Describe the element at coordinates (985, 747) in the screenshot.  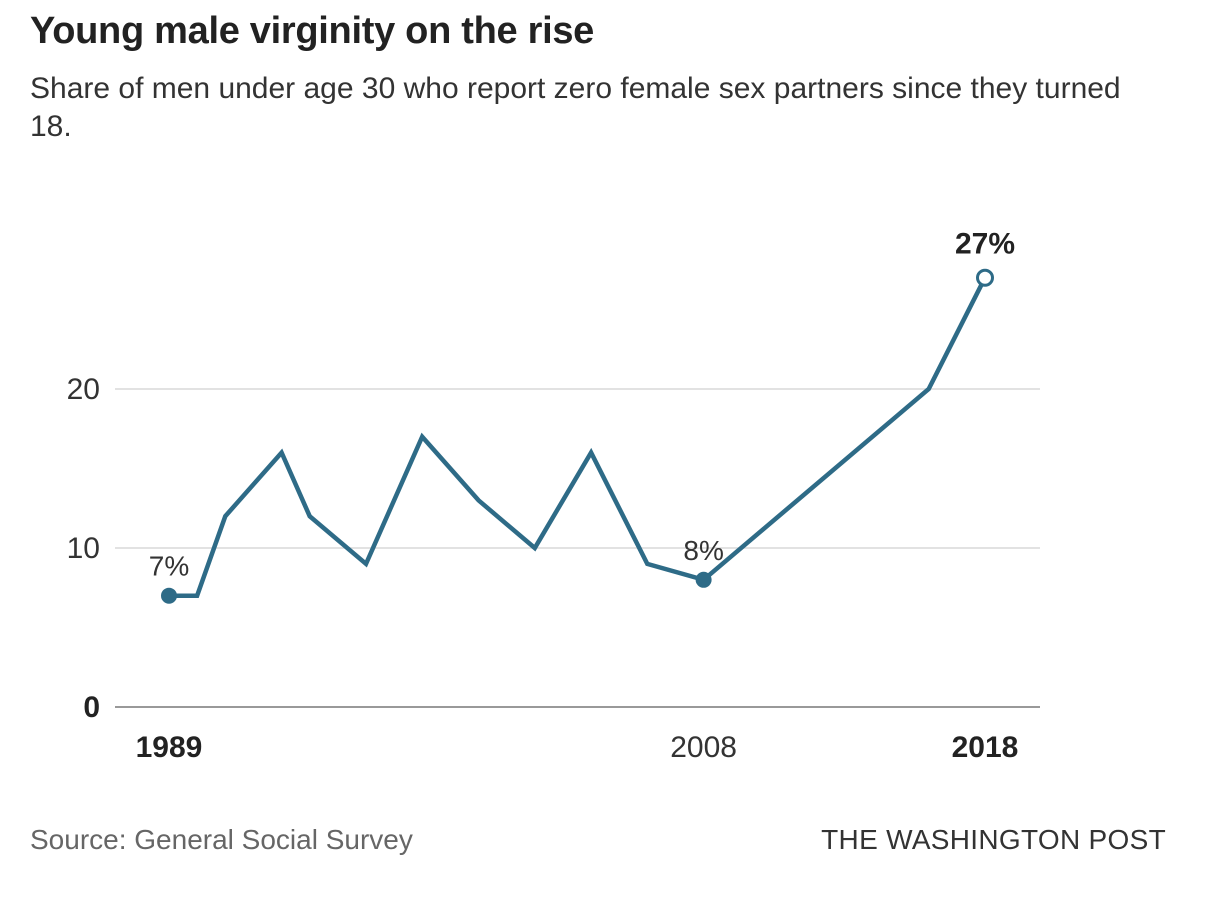
I see `x-tick-label-2018: 2018` at that location.